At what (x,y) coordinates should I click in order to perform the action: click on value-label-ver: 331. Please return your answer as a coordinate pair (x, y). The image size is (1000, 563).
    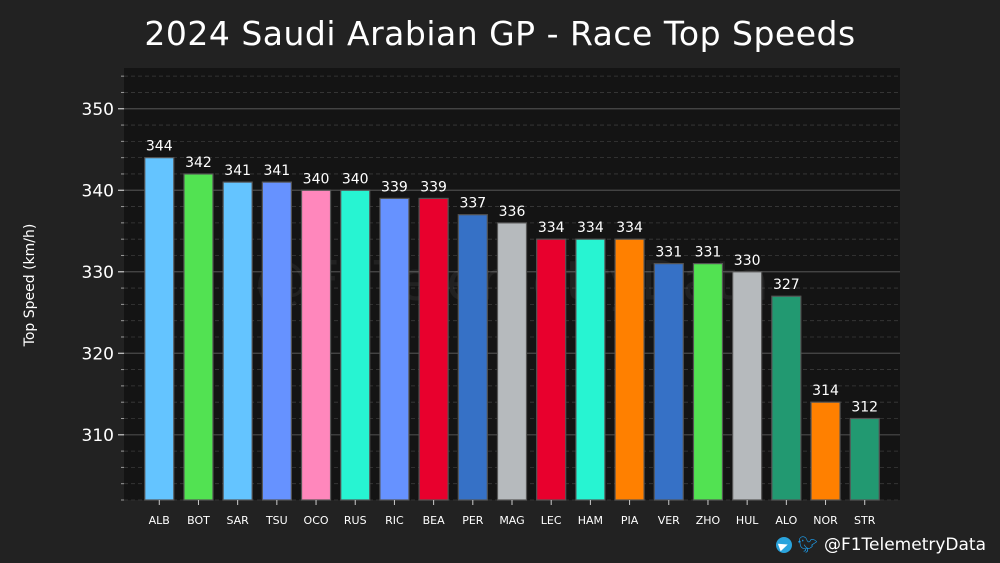
    Looking at the image, I should click on (668, 253).